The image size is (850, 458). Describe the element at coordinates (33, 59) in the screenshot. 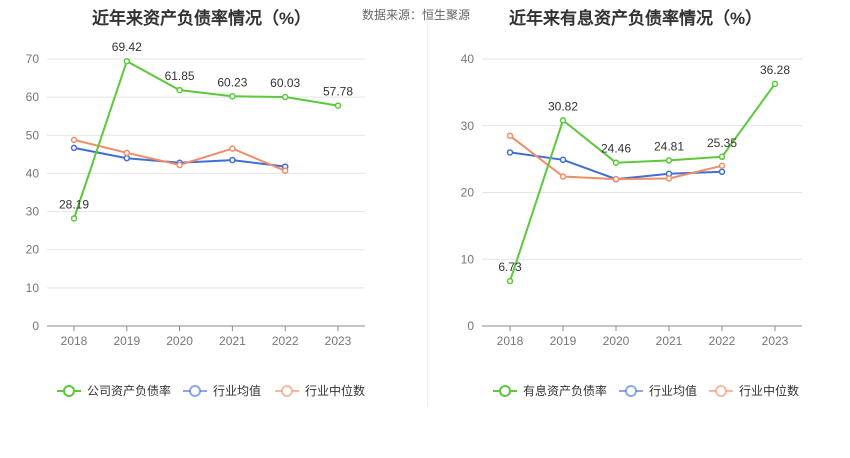

I see `y-tick-label: 70` at that location.